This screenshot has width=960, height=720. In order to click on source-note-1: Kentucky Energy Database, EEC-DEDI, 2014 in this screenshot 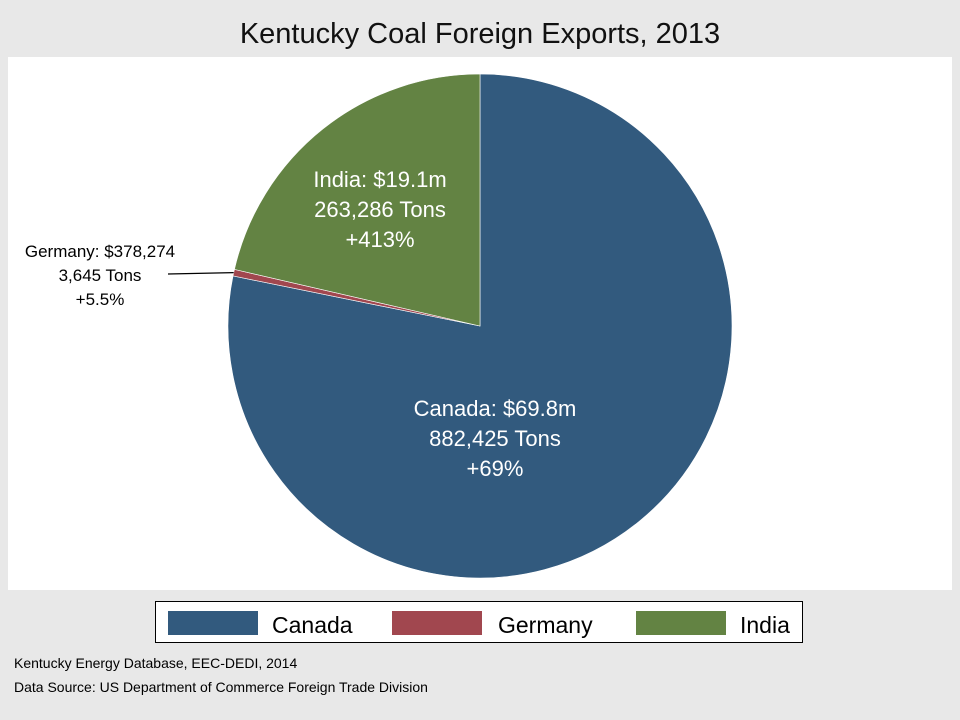, I will do `click(156, 663)`.